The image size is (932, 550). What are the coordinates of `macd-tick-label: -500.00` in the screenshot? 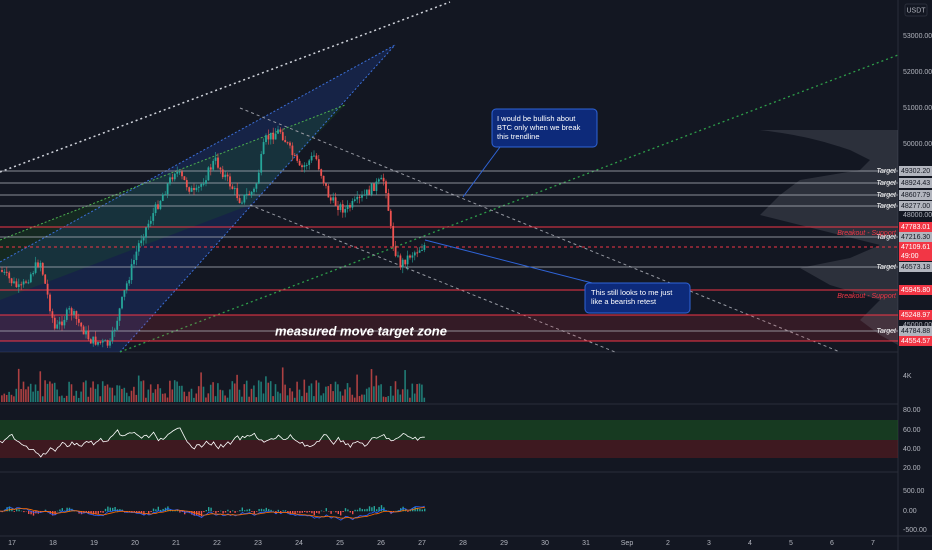 It's located at (915, 530).